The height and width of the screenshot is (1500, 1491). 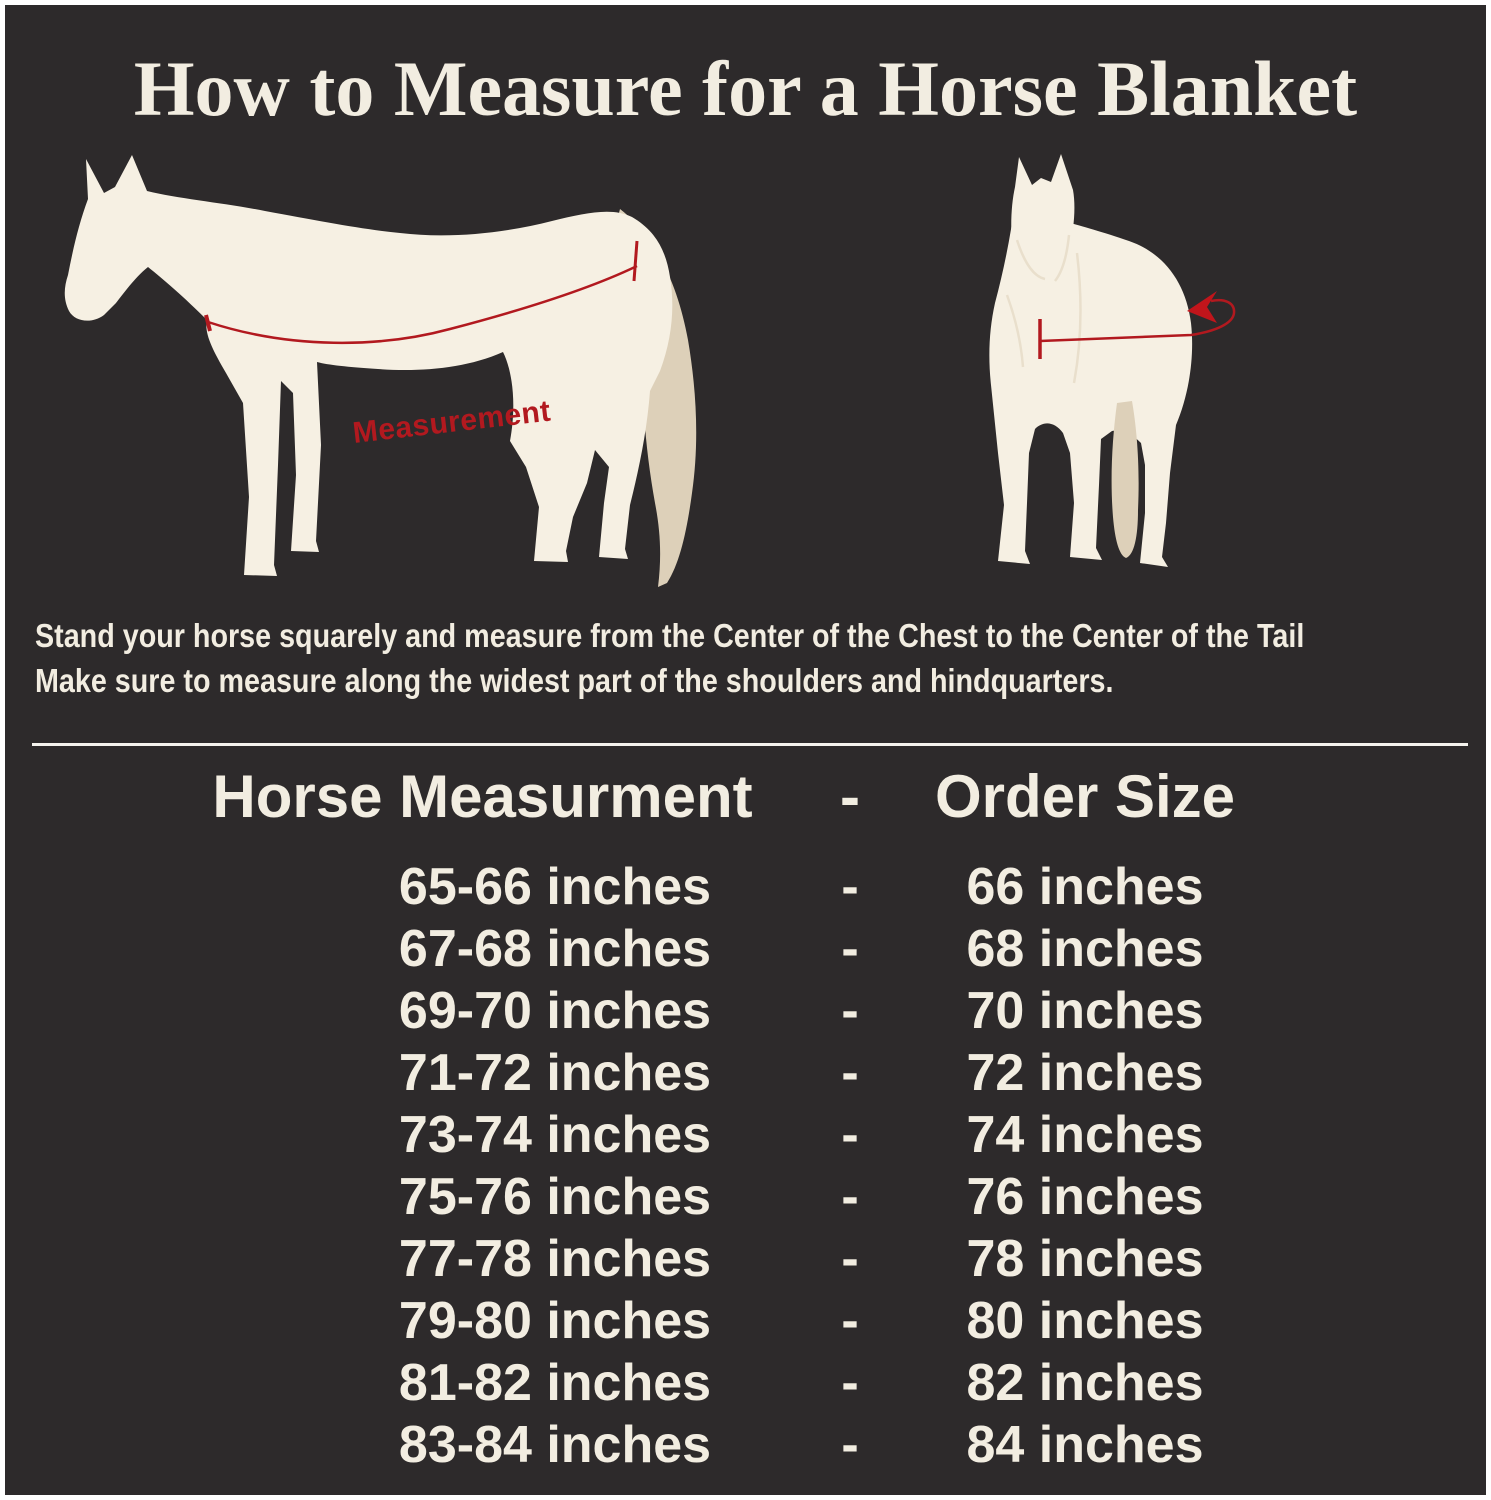 What do you see at coordinates (1085, 1011) in the screenshot?
I see `order-size-cell: 70 inches` at bounding box center [1085, 1011].